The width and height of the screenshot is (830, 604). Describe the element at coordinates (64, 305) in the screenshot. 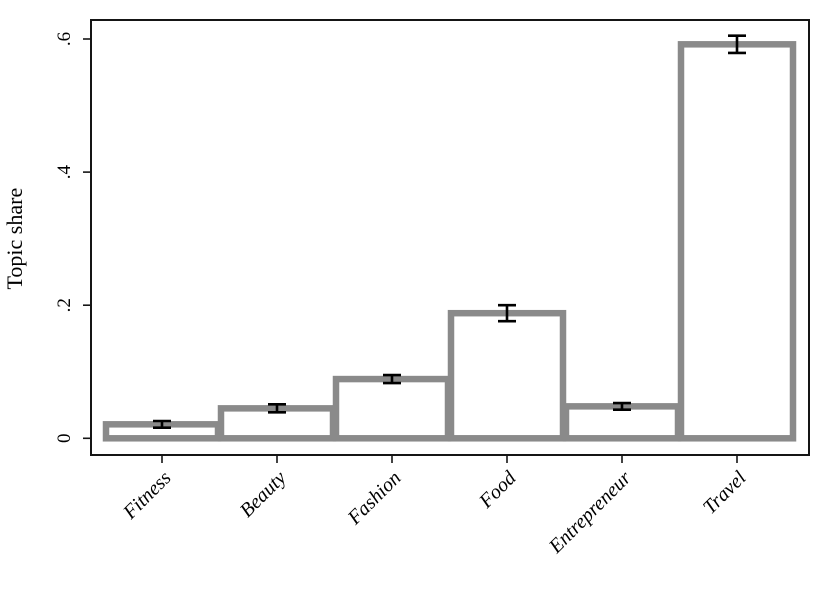

I see `y-axis-tick-label-2: .2` at that location.